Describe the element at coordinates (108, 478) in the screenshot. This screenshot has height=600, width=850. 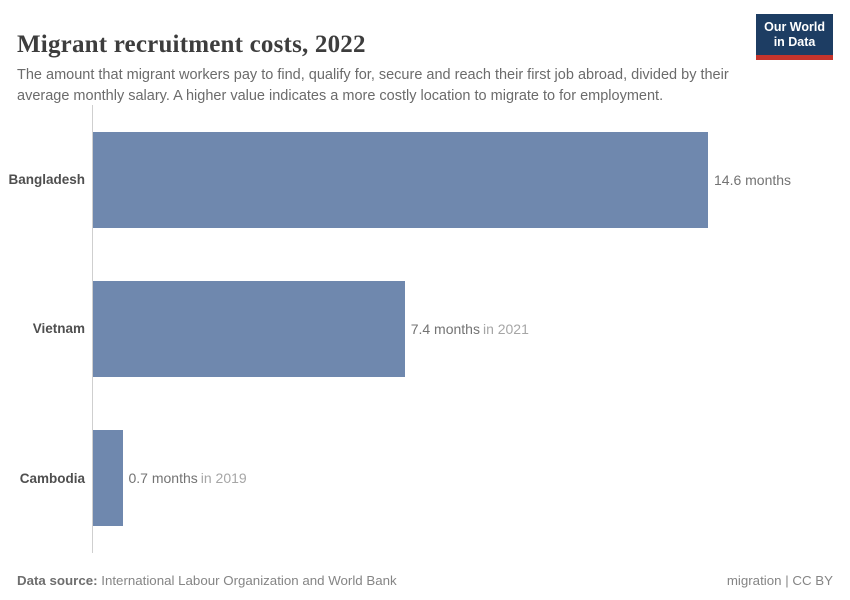
I see `bar-cambodia` at that location.